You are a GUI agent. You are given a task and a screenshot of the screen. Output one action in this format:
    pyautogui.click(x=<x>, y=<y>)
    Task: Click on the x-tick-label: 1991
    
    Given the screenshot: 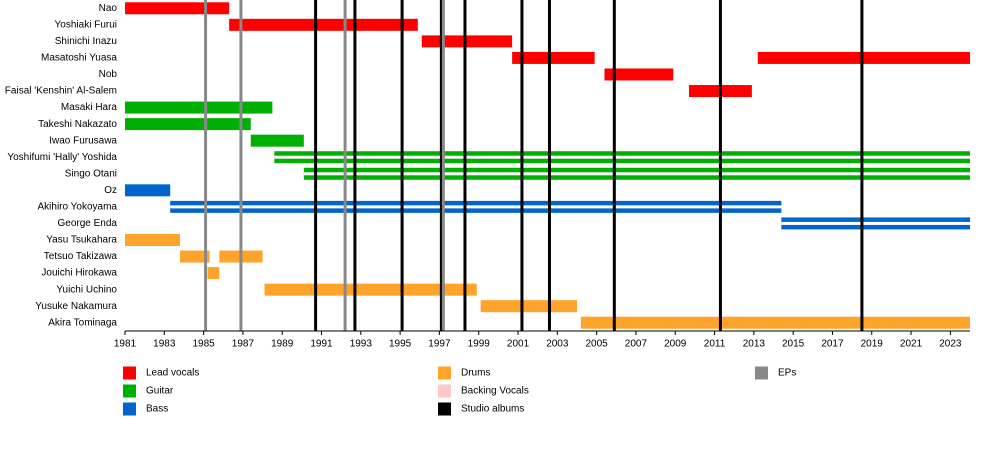 What is the action you would take?
    pyautogui.click(x=321, y=344)
    